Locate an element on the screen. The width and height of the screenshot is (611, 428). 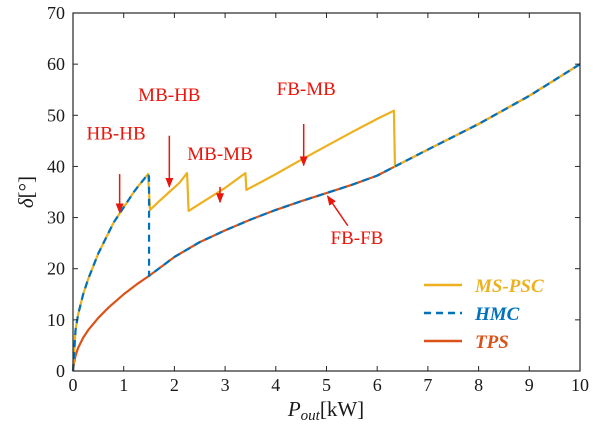
y-tick-label: 10 is located at coordinates (56, 320).